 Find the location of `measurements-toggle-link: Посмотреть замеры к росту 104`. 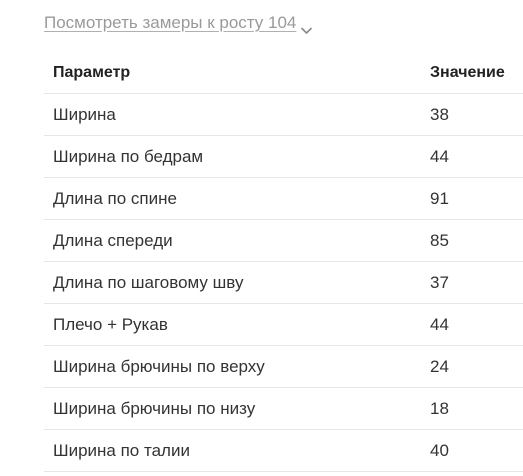

measurements-toggle-link: Посмотреть замеры к росту 104 is located at coordinates (178, 23).